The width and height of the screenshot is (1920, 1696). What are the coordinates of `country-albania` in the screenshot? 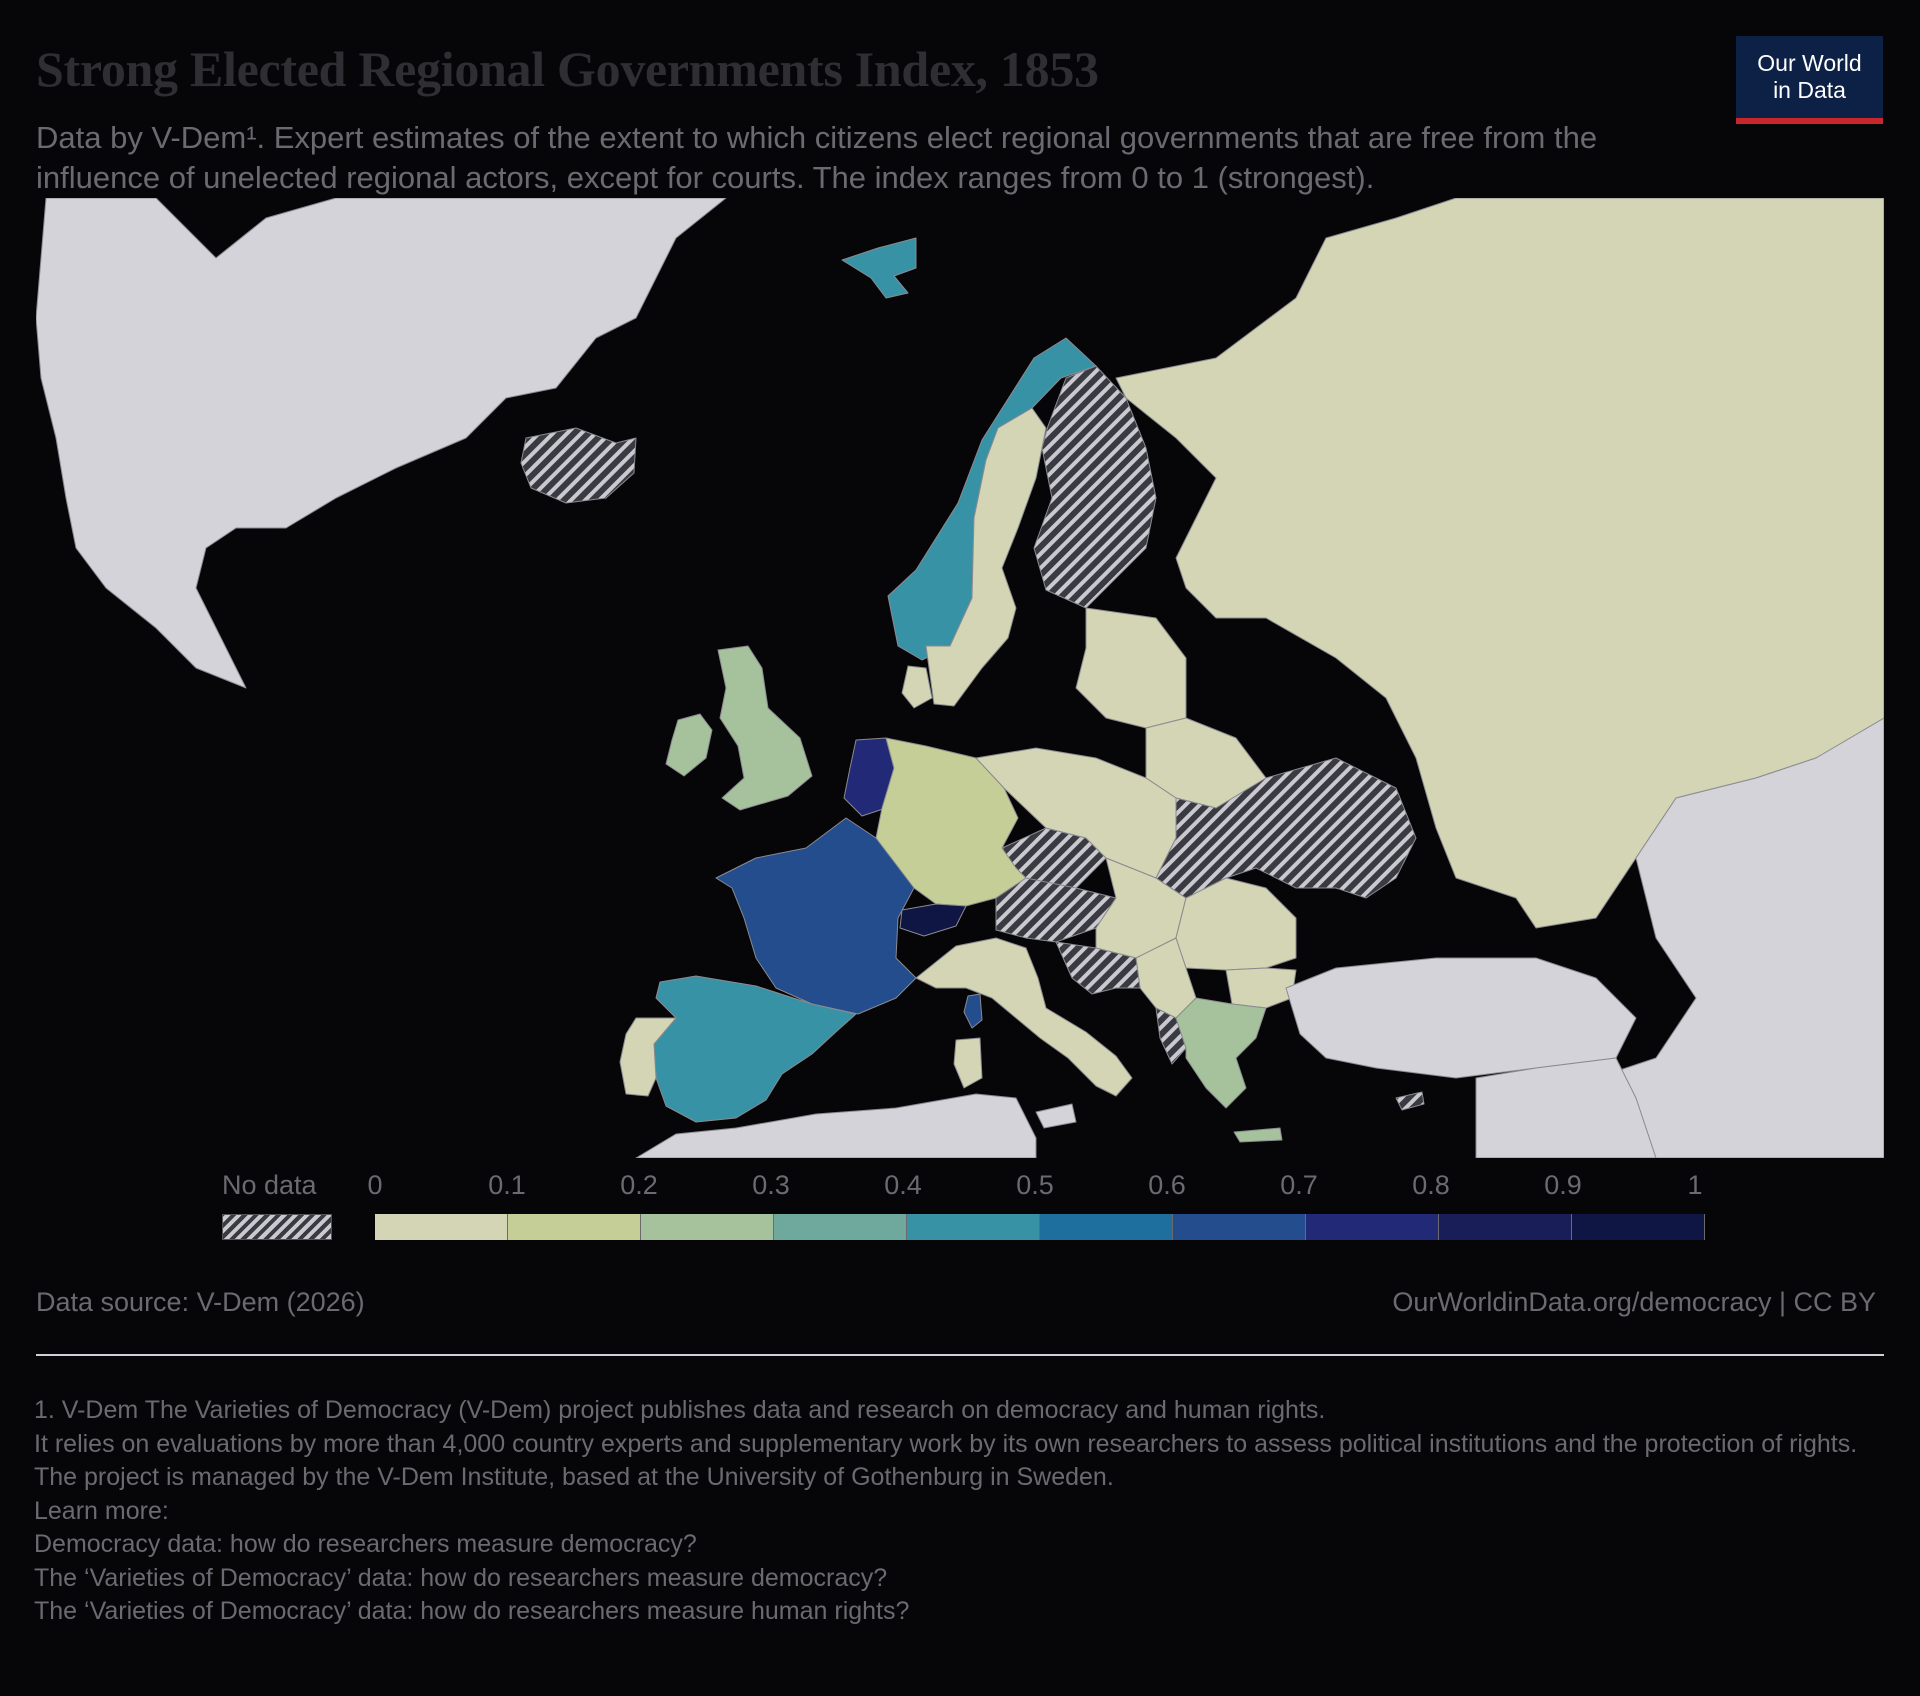 It's located at (1171, 1036).